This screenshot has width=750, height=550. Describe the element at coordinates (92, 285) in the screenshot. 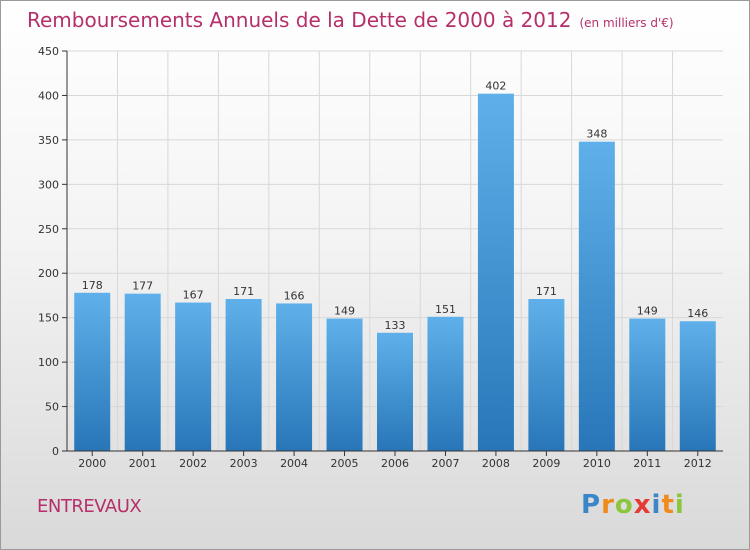

I see `bar-value-label-2000: 178` at that location.